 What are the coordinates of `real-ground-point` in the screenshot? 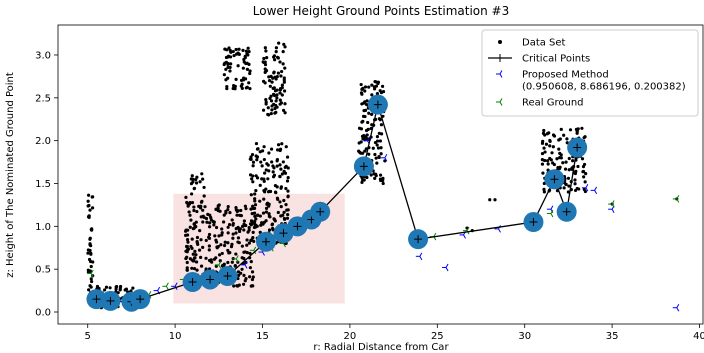 It's located at (235, 259).